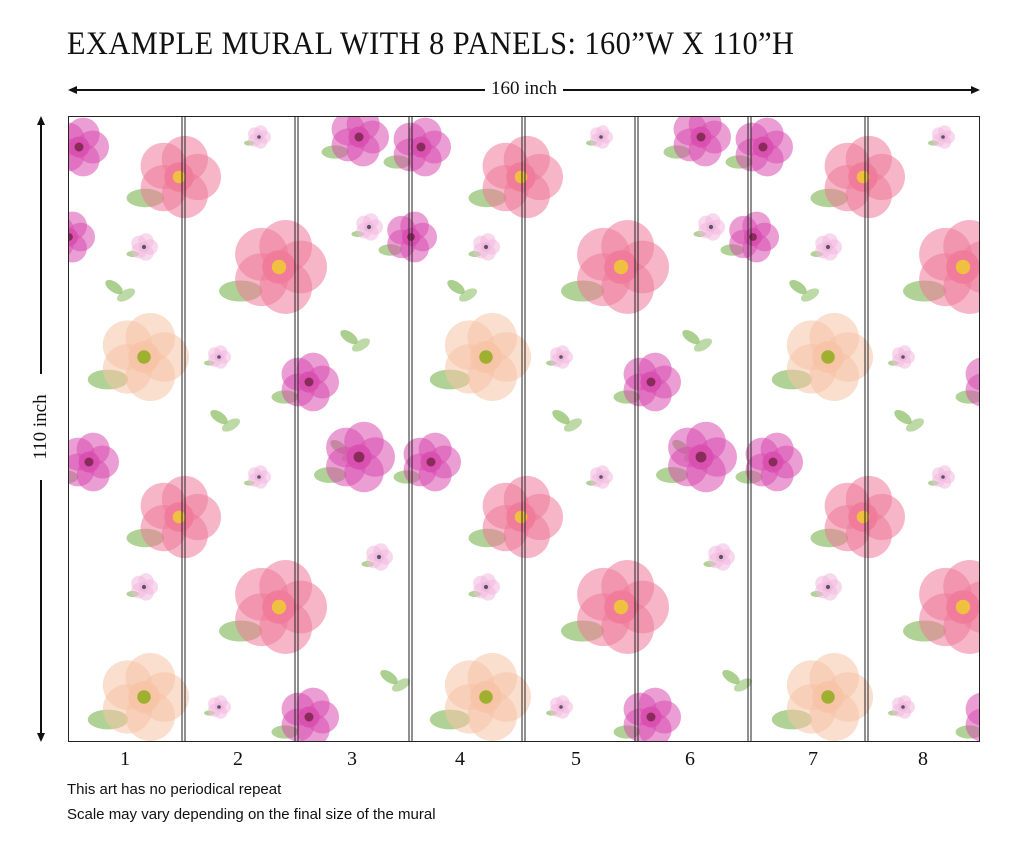 The height and width of the screenshot is (853, 1024). What do you see at coordinates (125, 759) in the screenshot?
I see `panel-number: 1` at bounding box center [125, 759].